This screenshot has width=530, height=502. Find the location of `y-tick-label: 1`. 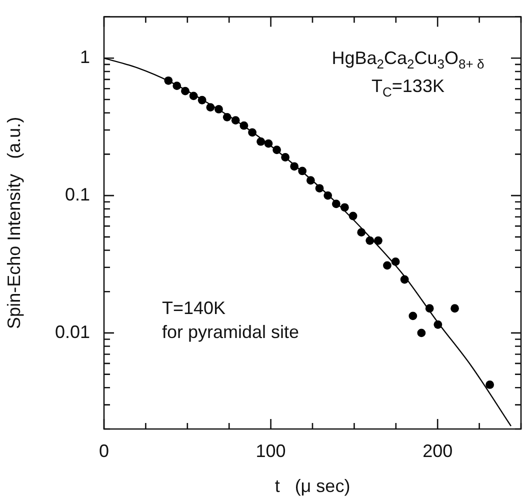

y-tick-label: 1 is located at coordinates (85, 57).